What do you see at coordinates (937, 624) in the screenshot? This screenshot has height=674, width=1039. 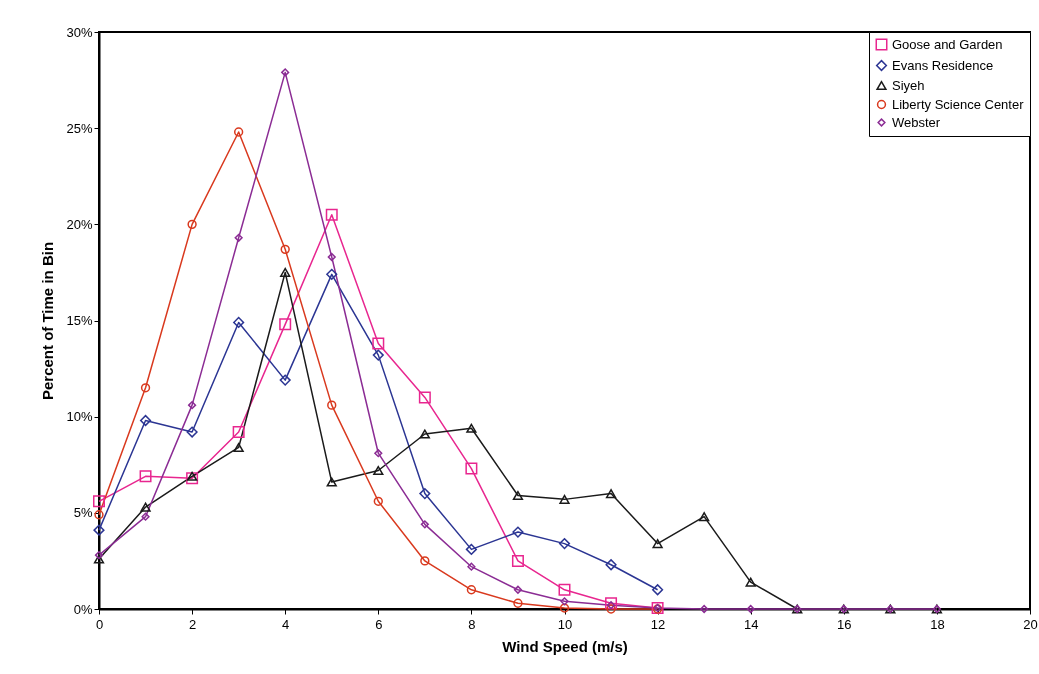 I see `x-tick-label: 18` at bounding box center [937, 624].